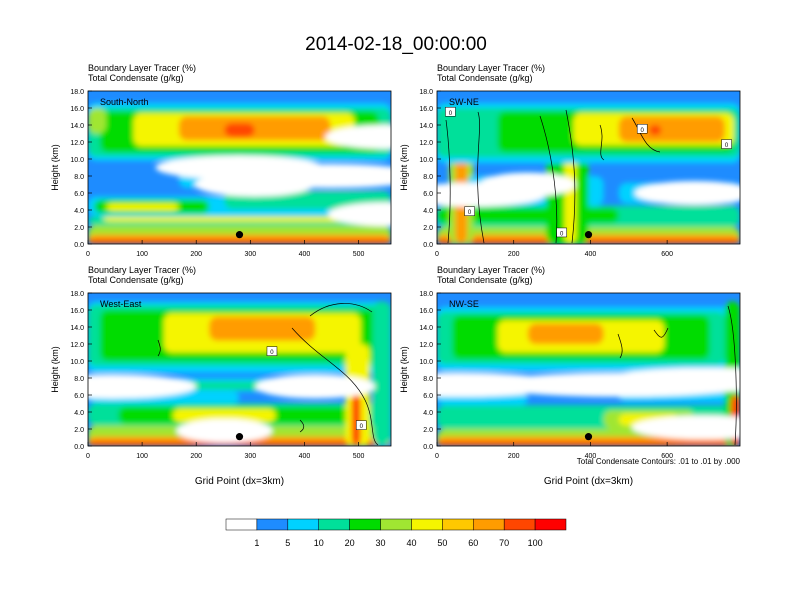 The image size is (792, 612). Describe the element at coordinates (350, 543) in the screenshot. I see `colorbar-label: 20` at that location.